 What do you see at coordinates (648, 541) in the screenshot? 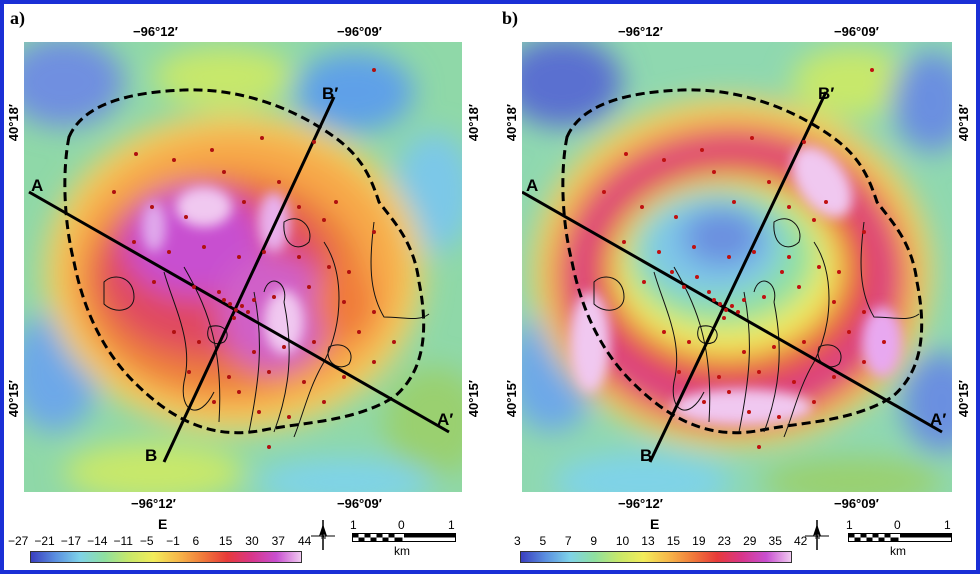
I see `legend-tick: 13` at bounding box center [648, 541].